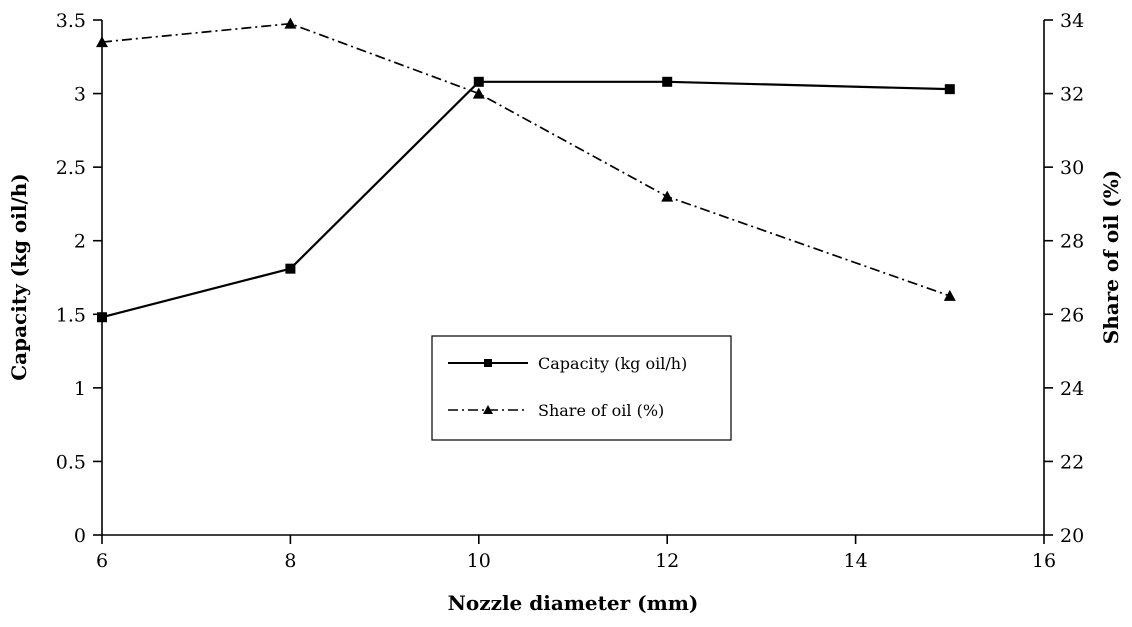 The width and height of the screenshot is (1132, 627). What do you see at coordinates (1044, 561) in the screenshot?
I see `x-tick-label: 16` at bounding box center [1044, 561].